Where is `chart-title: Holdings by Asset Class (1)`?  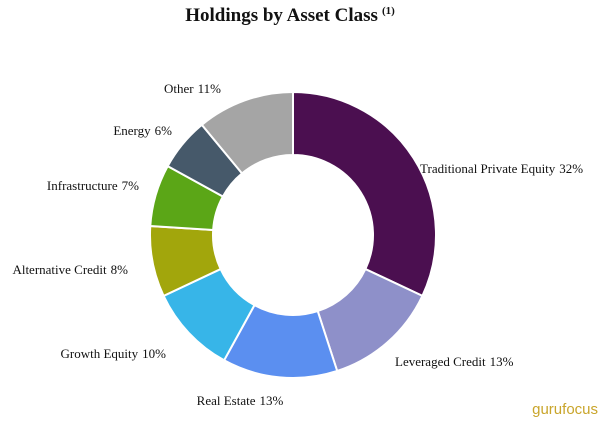
chart-title: Holdings by Asset Class (1) is located at coordinates (290, 16).